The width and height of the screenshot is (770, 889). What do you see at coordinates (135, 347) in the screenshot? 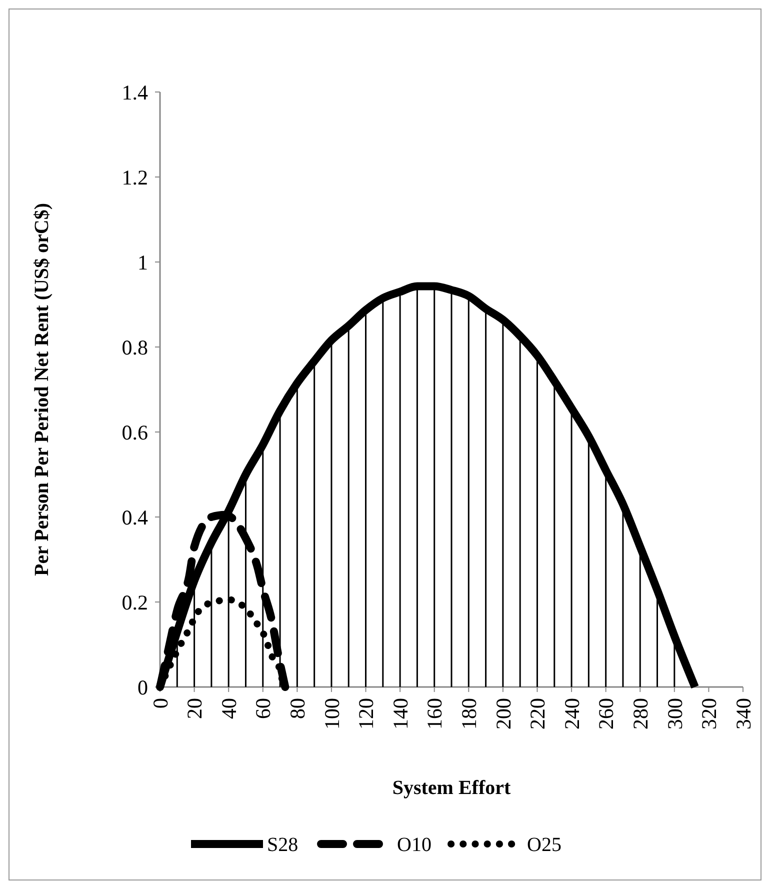
I see `y-tick-label: 0.8` at bounding box center [135, 347].